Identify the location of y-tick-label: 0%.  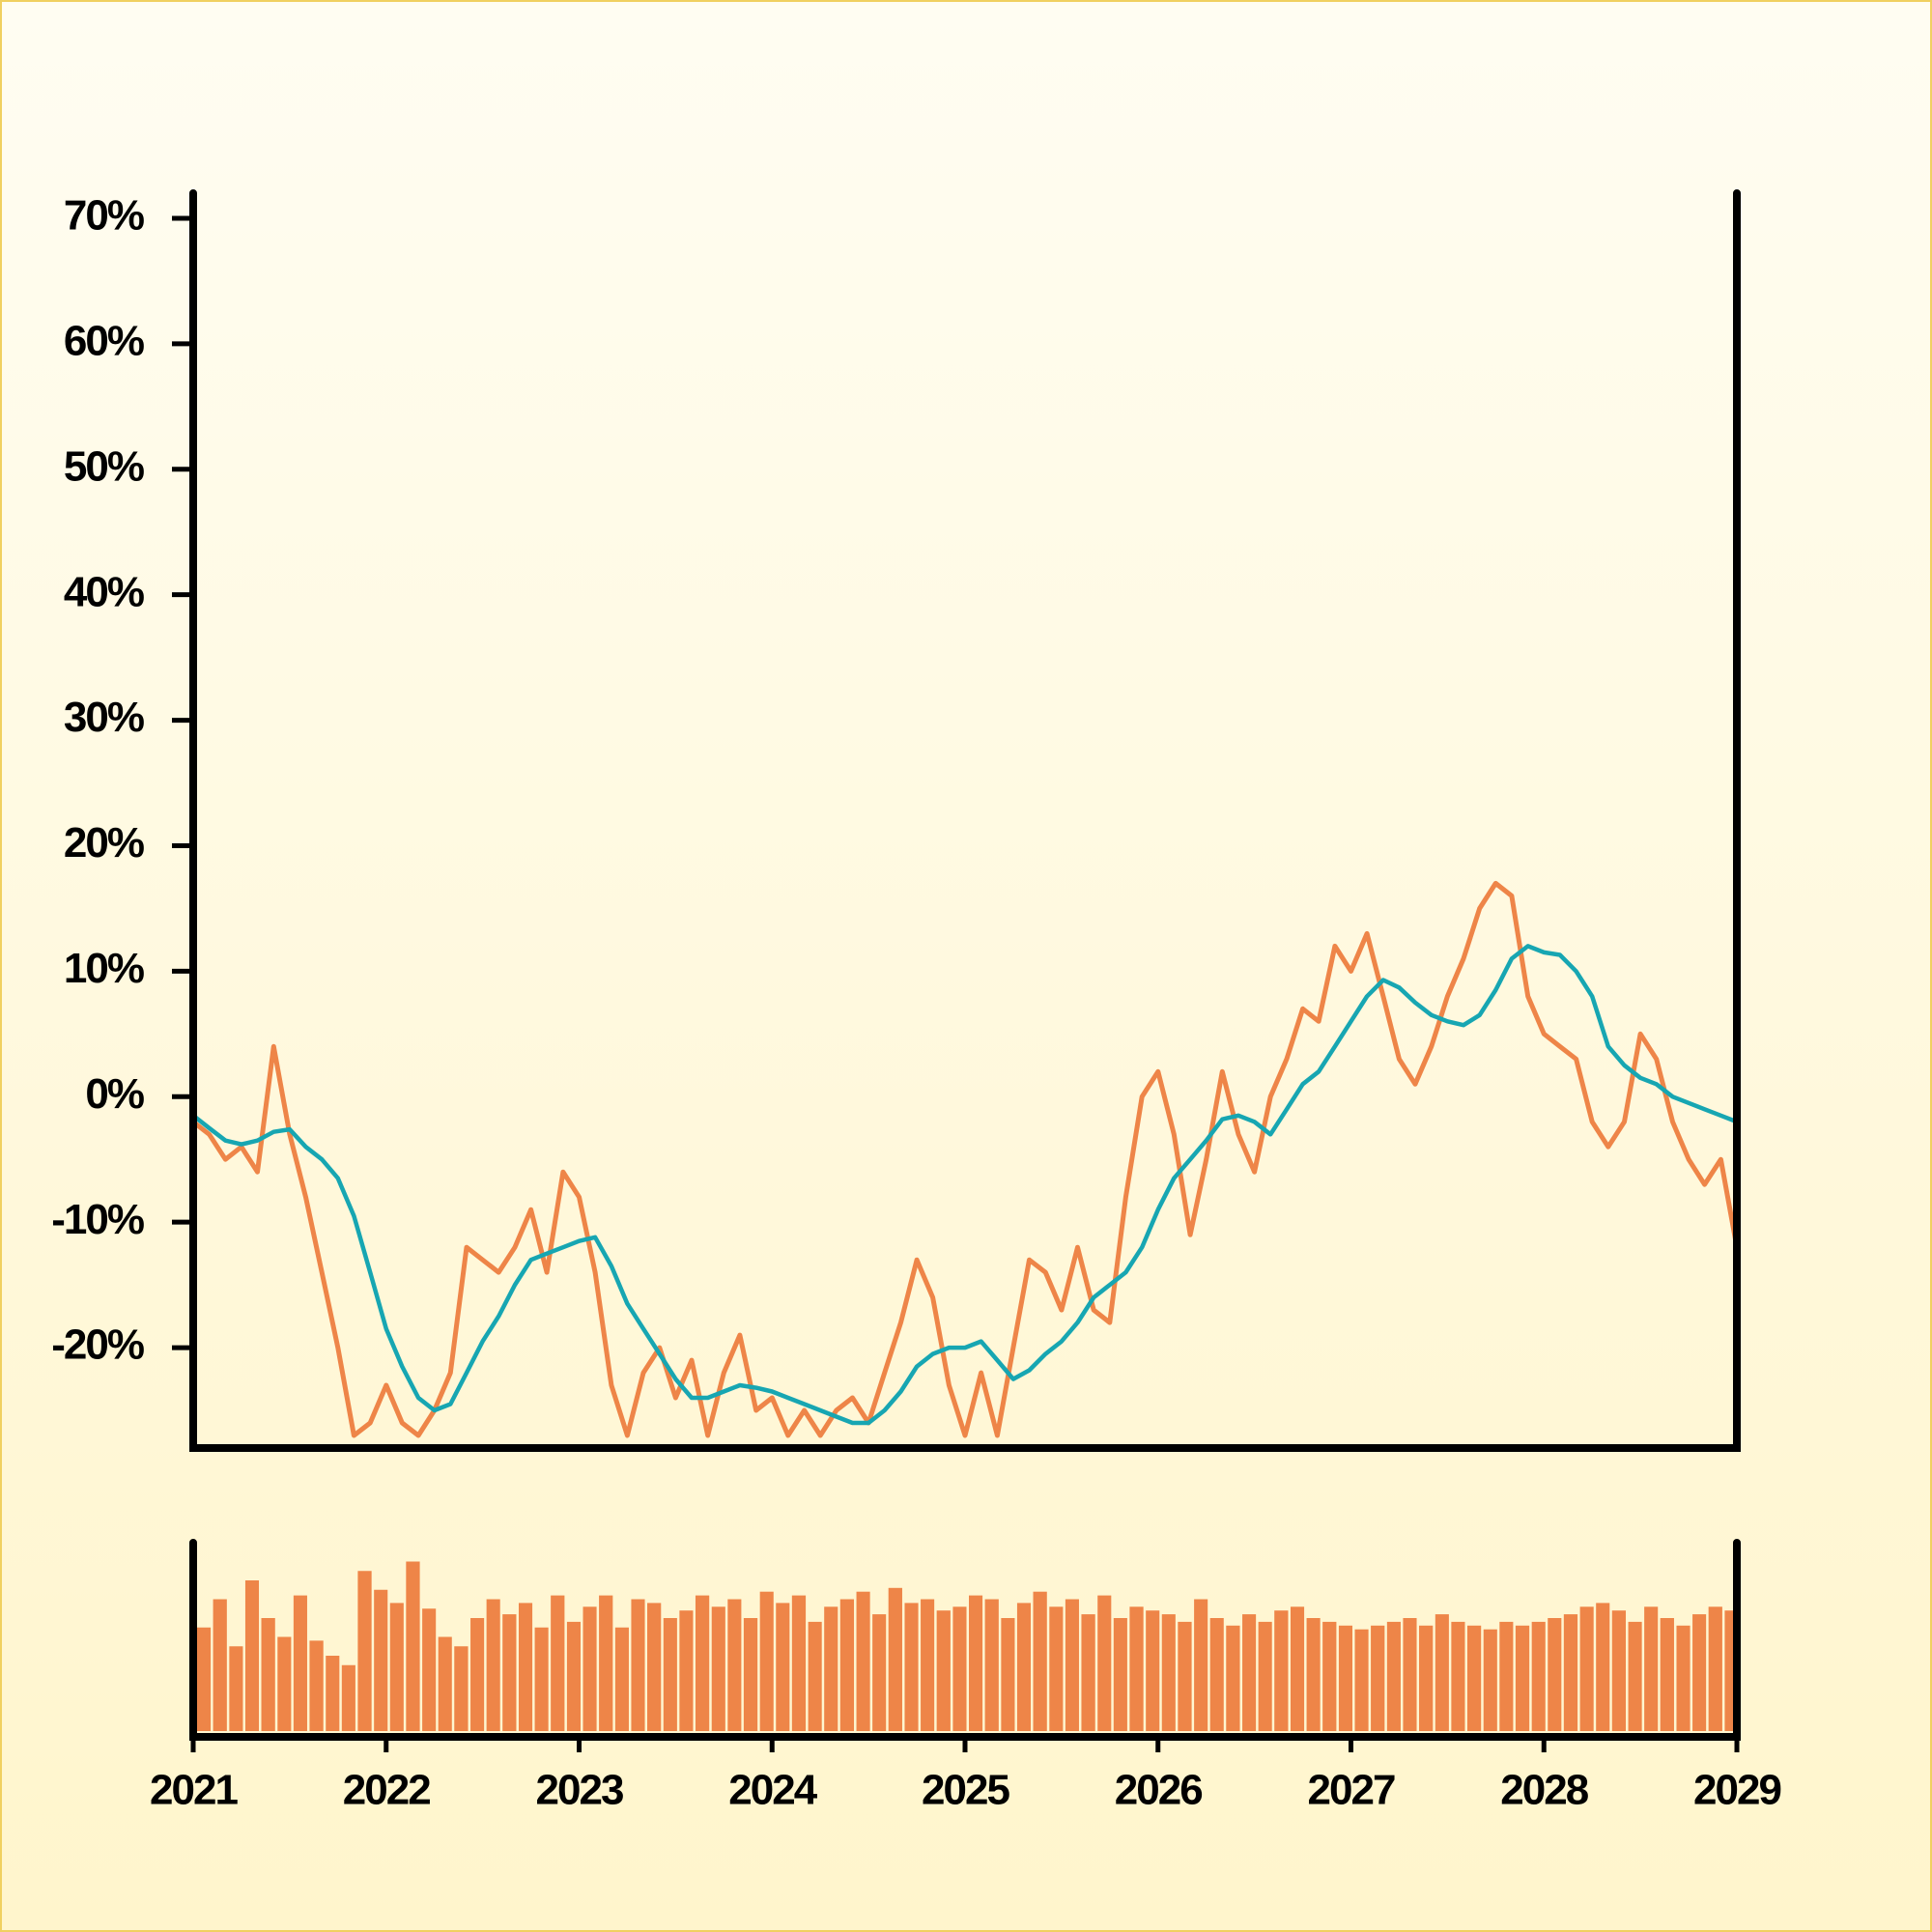
(114, 1094).